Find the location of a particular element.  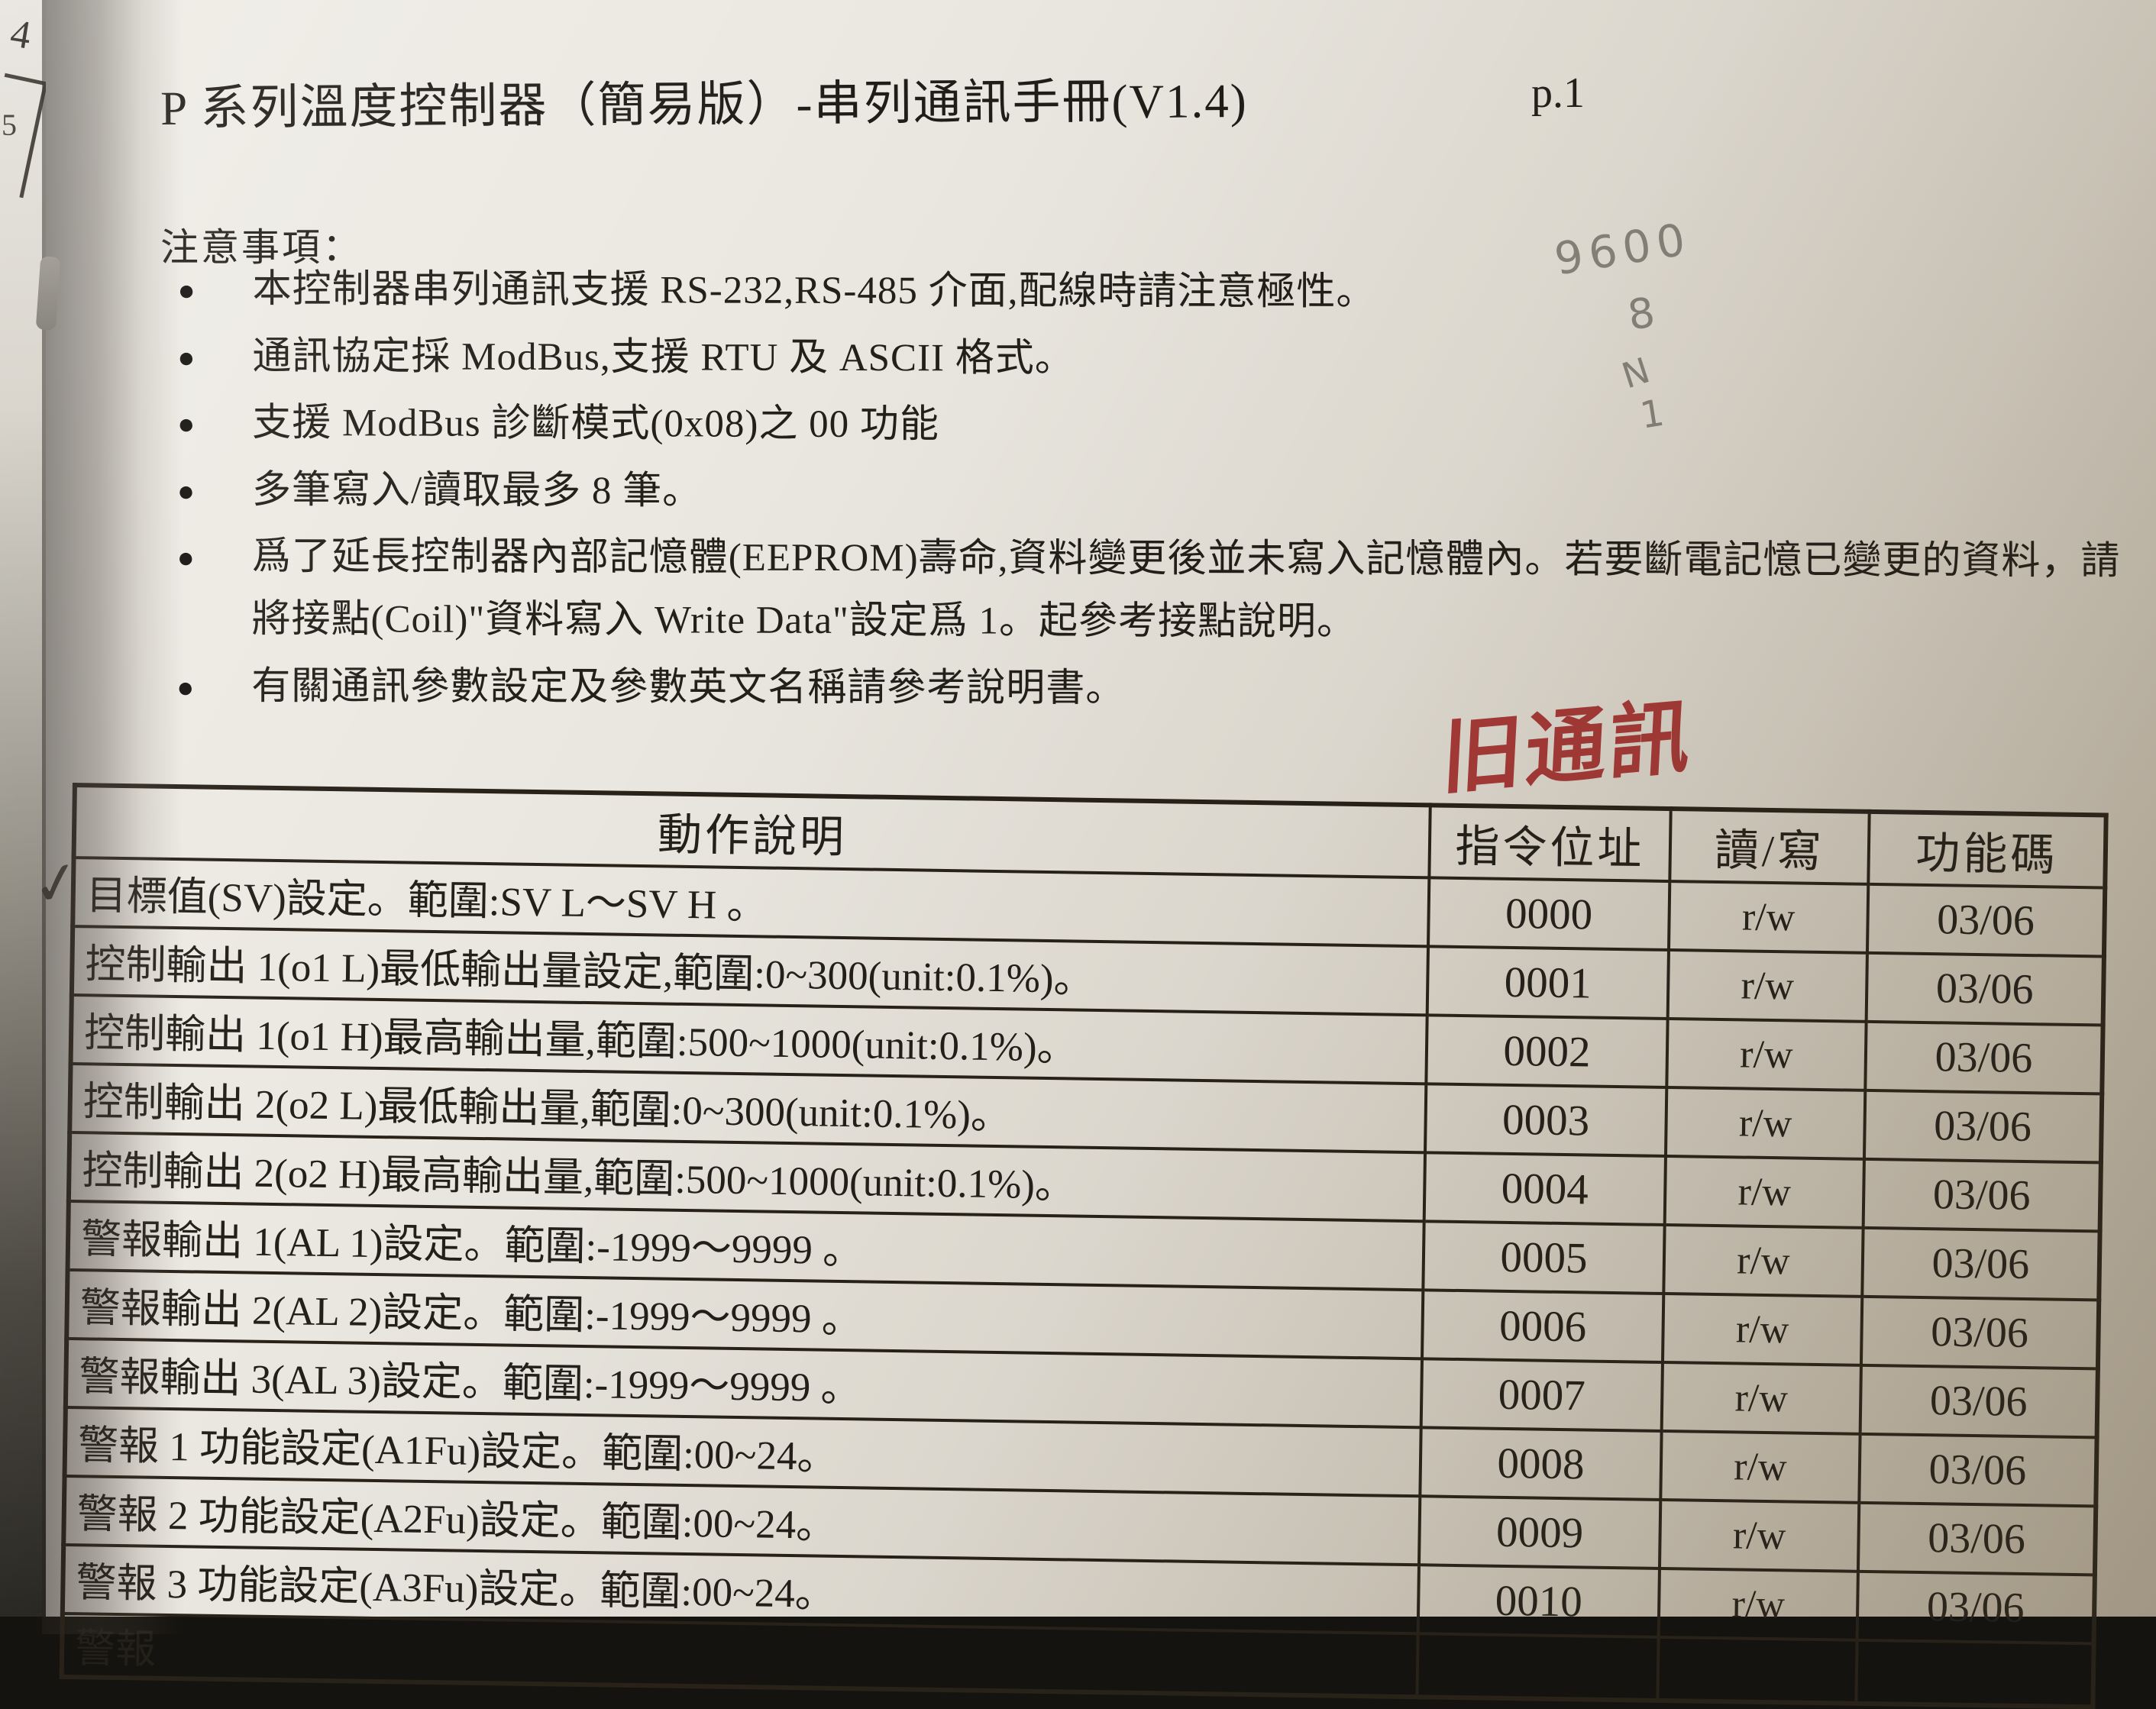

note-text: 本控制器串列通訊支援 RS-232,RS-485 介面,配線時請注意極性。 is located at coordinates (814, 290).